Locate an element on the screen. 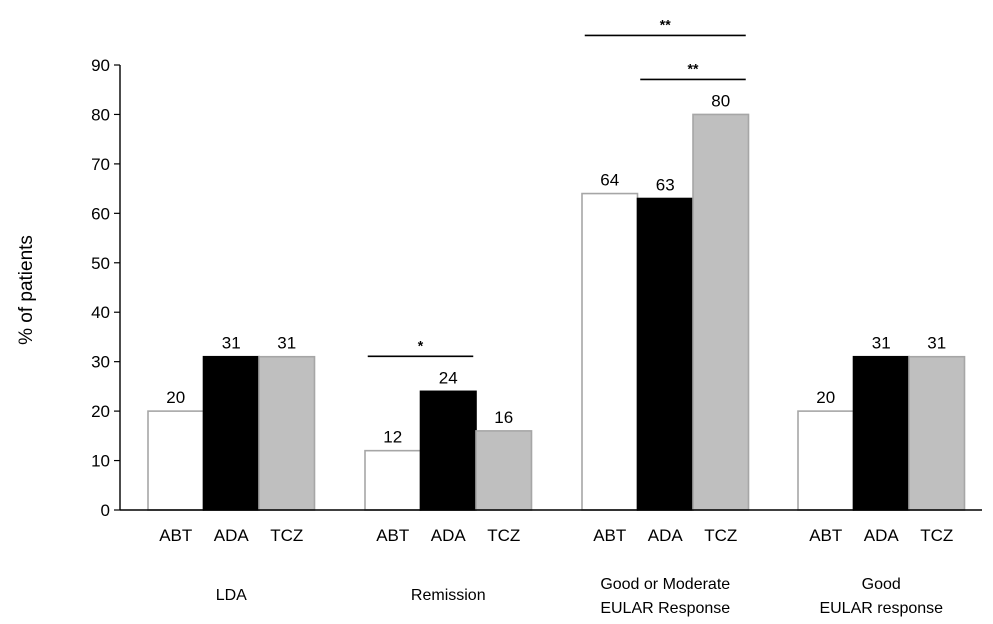 This screenshot has width=993, height=624. value-label: 12 is located at coordinates (392, 437).